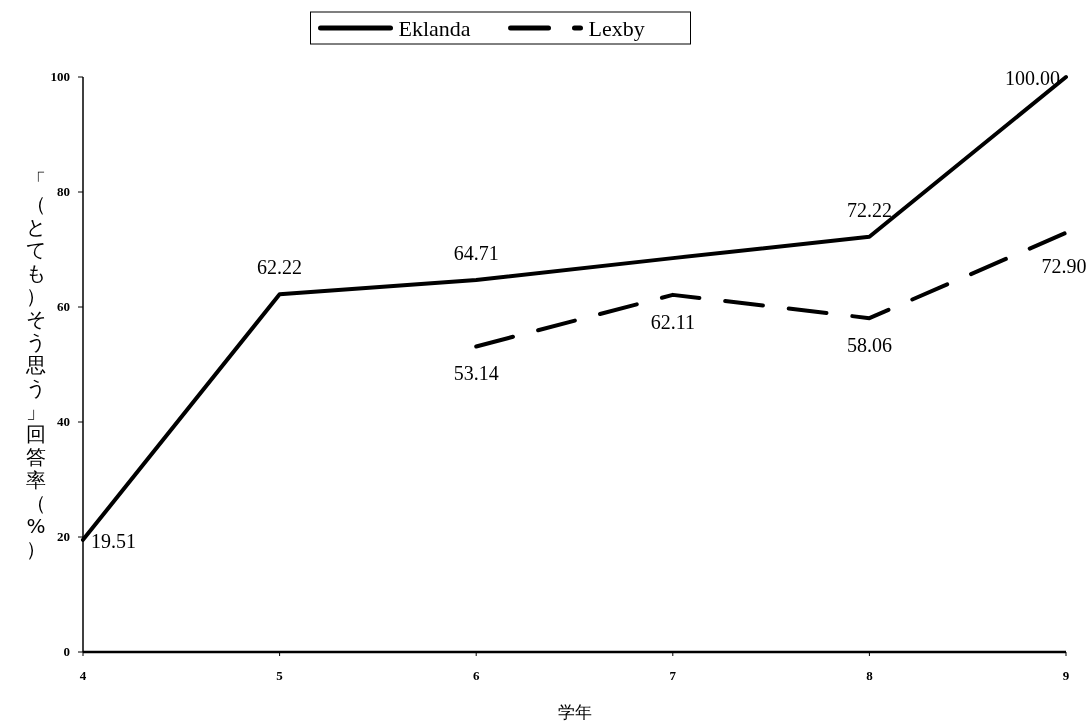 This screenshot has width=1091, height=724. I want to click on y-tick-label: 0, so click(66, 651).